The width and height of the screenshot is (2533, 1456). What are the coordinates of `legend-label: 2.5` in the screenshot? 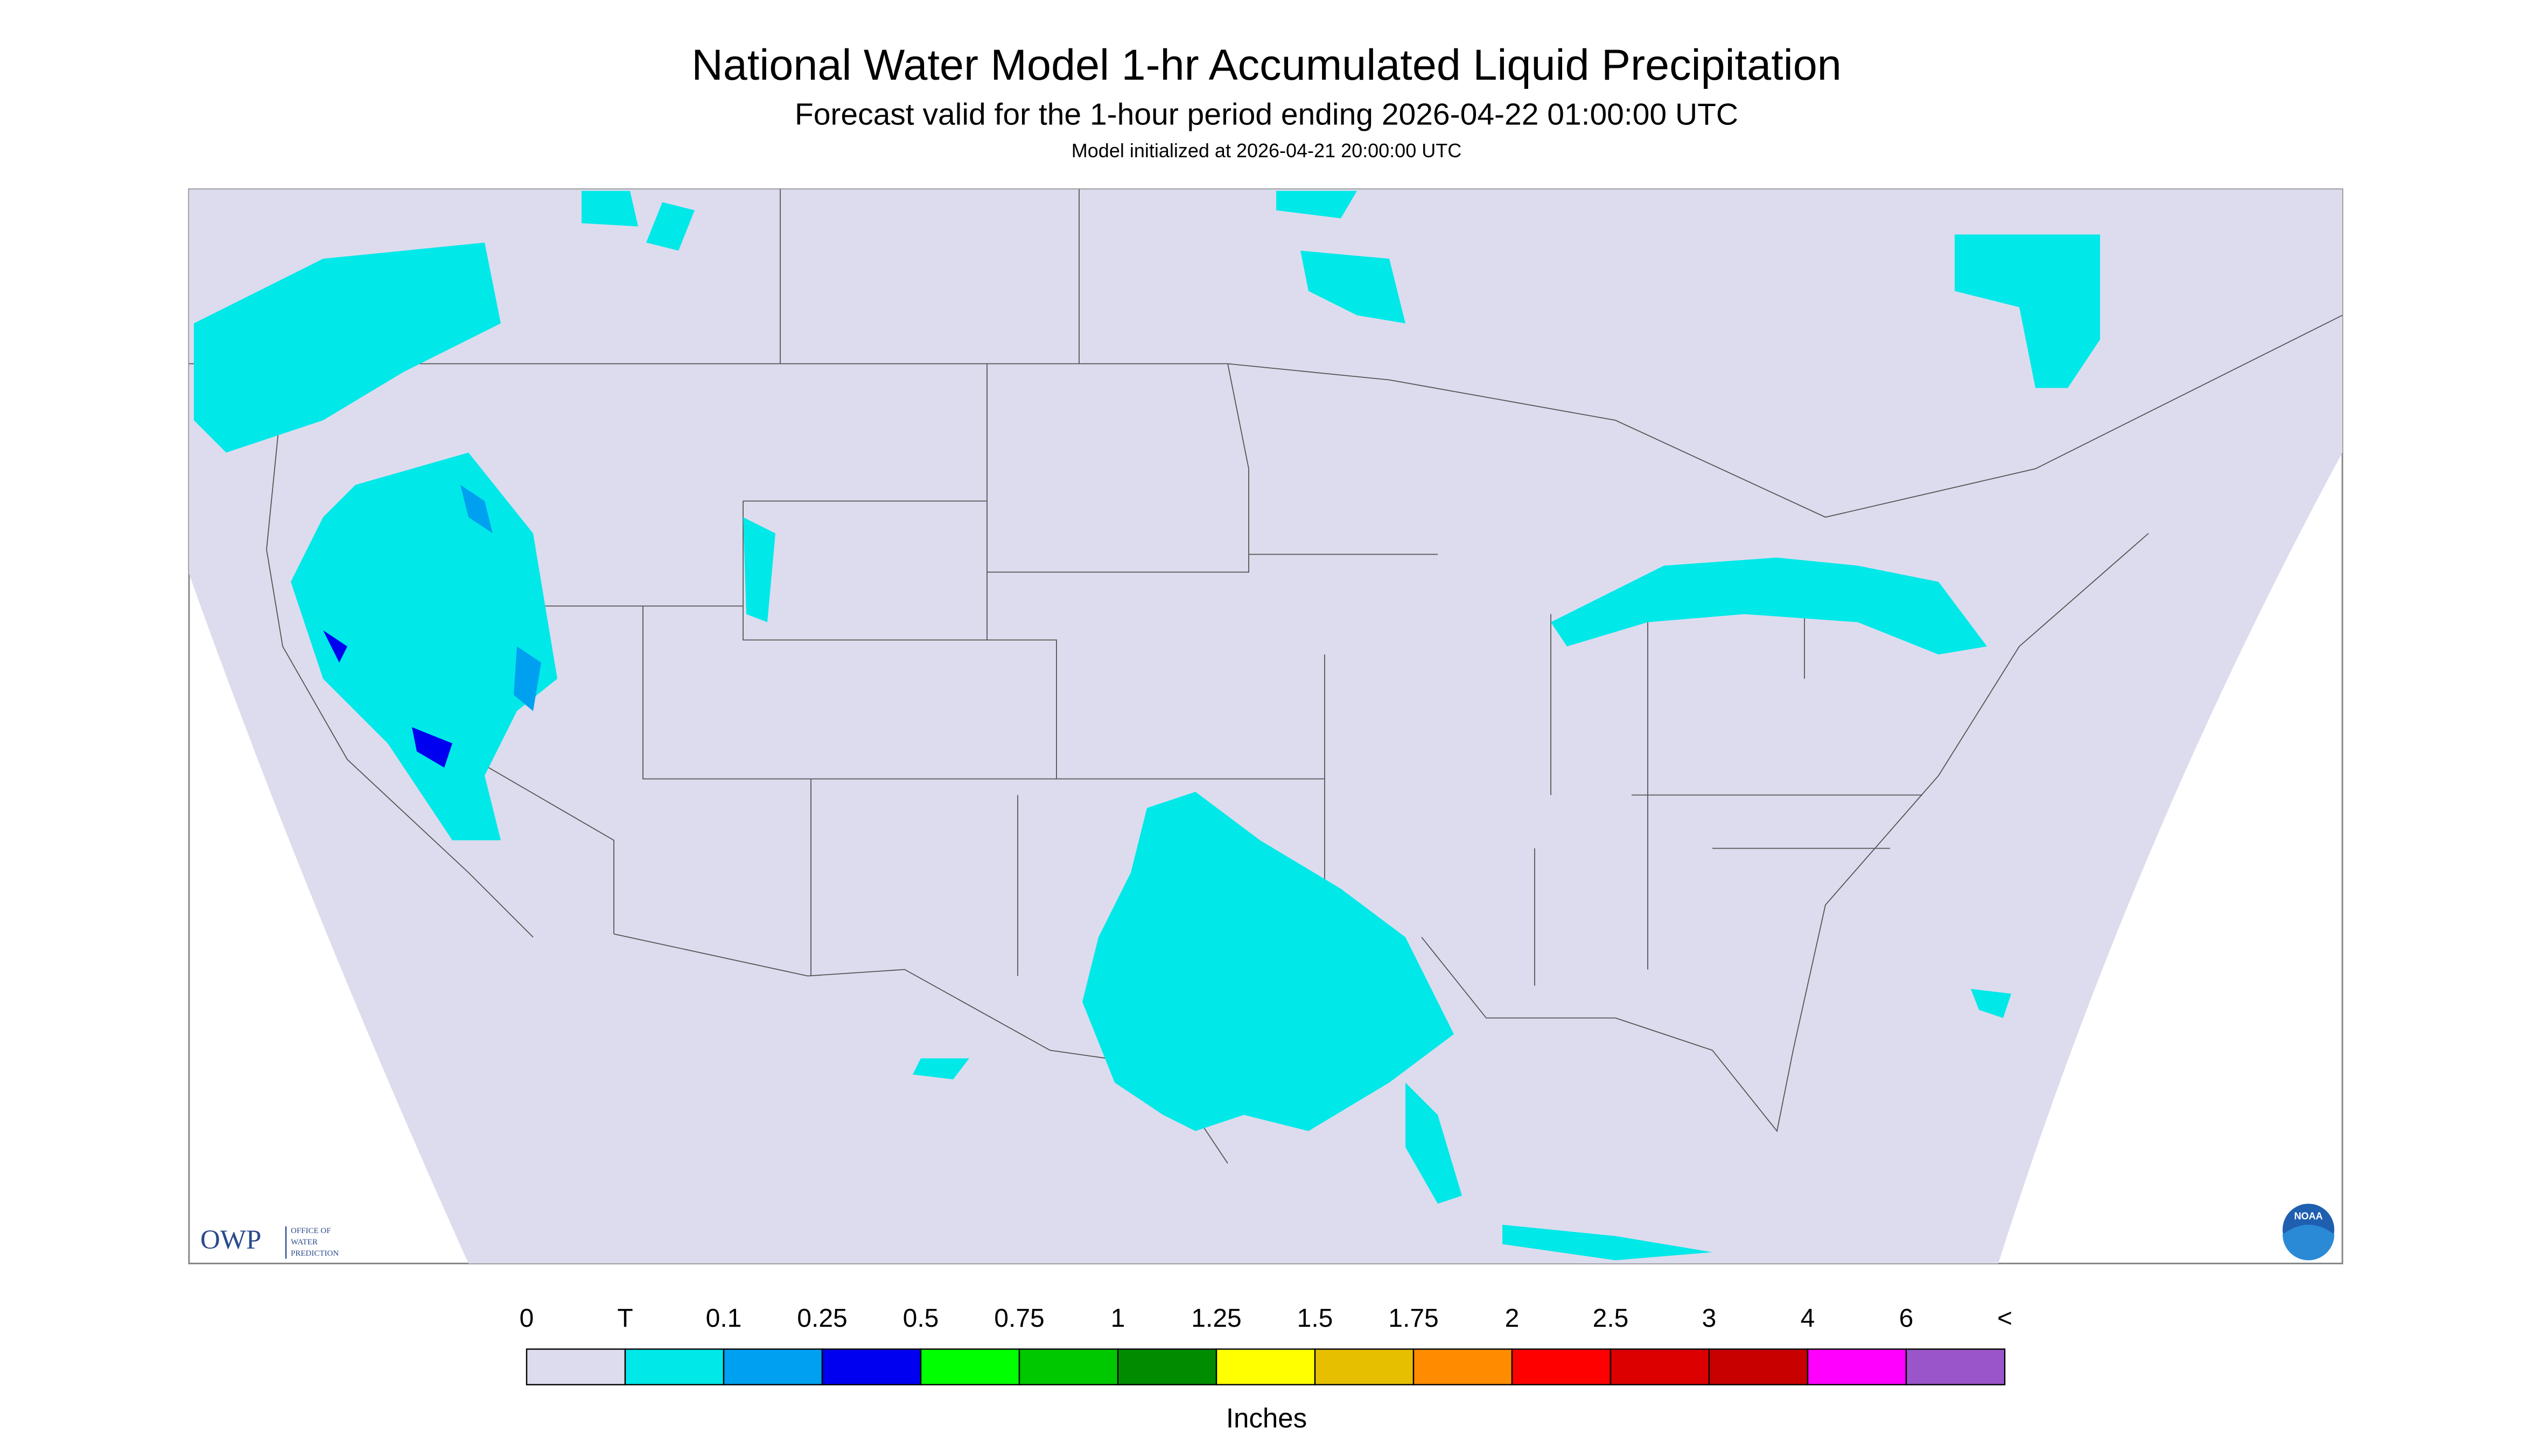 It's located at (1611, 1318).